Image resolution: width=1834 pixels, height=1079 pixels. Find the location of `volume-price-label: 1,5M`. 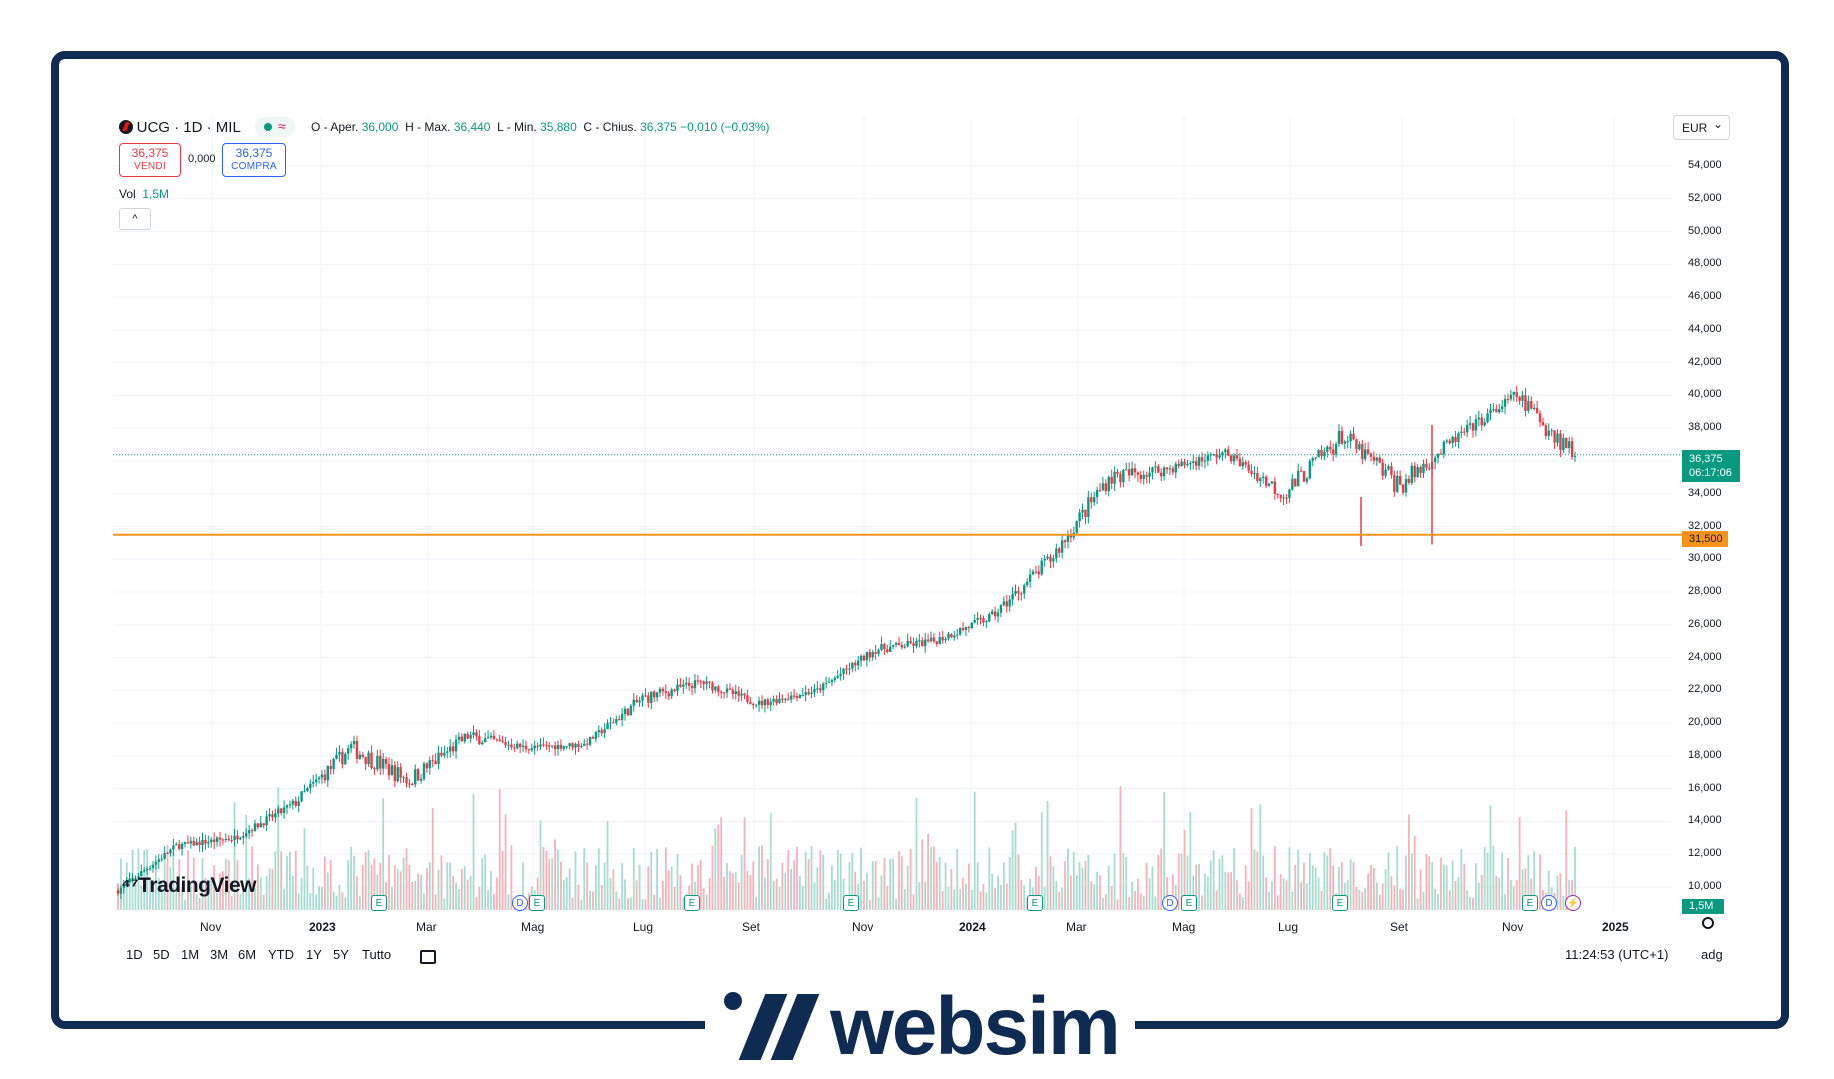

volume-price-label: 1,5M is located at coordinates (1703, 906).